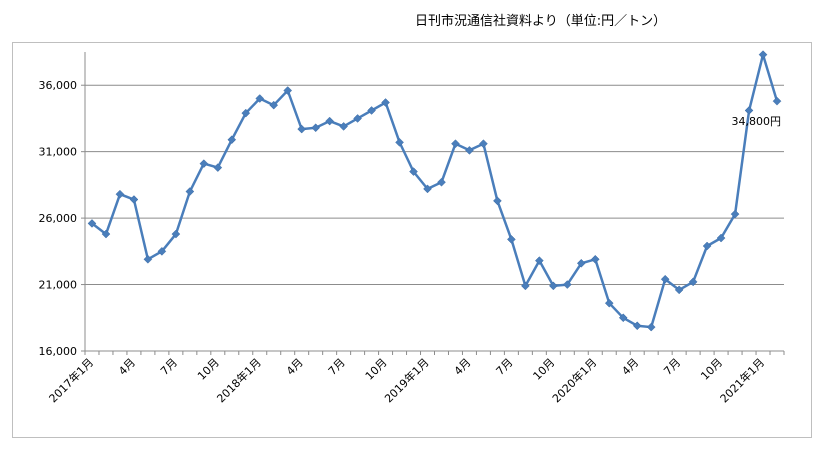 The height and width of the screenshot is (453, 831). What do you see at coordinates (541, 21) in the screenshot?
I see `chart-title: 日刊市況通信社資料より（単位:円／トン）` at bounding box center [541, 21].